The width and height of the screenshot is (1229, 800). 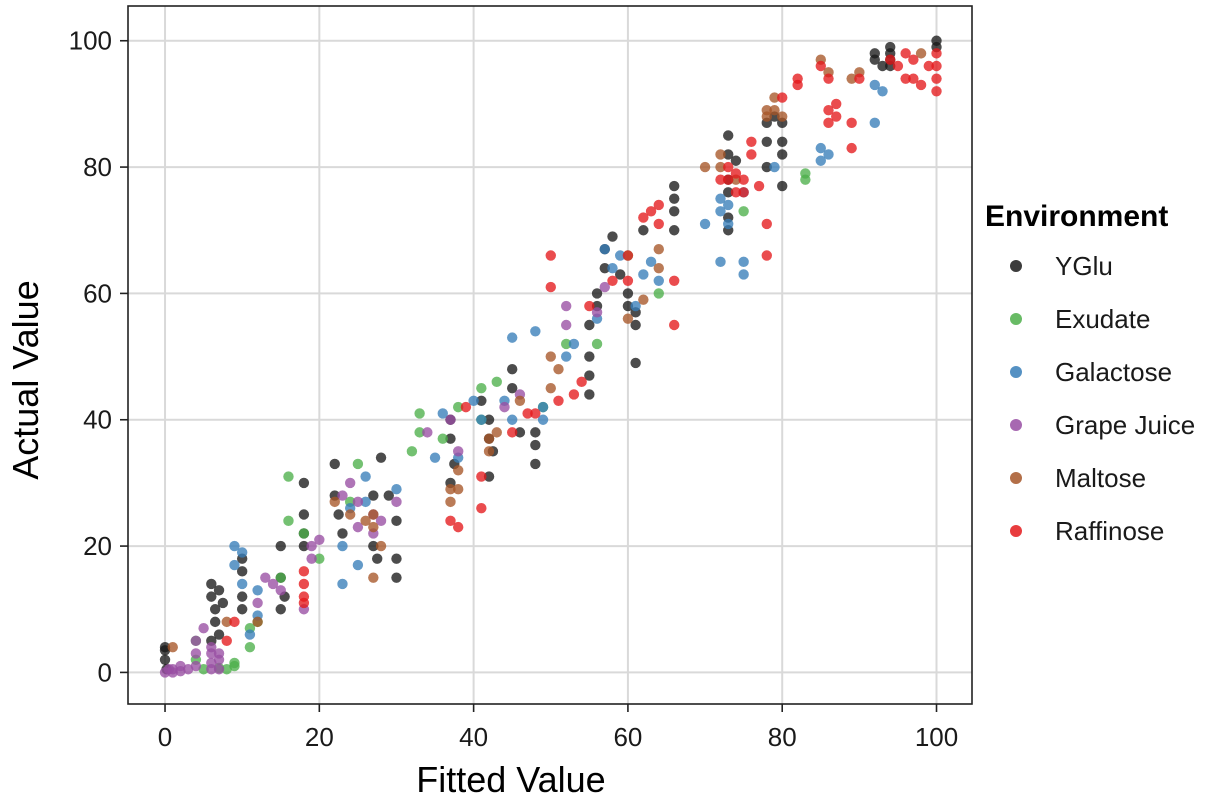 I want to click on x-tick-label: 0, so click(x=165, y=737).